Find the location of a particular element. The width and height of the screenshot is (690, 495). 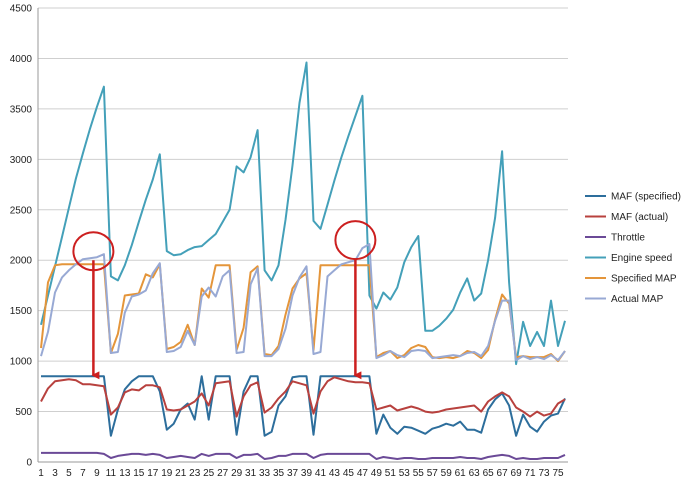

x-tick-label: 33 is located at coordinates (265, 473).